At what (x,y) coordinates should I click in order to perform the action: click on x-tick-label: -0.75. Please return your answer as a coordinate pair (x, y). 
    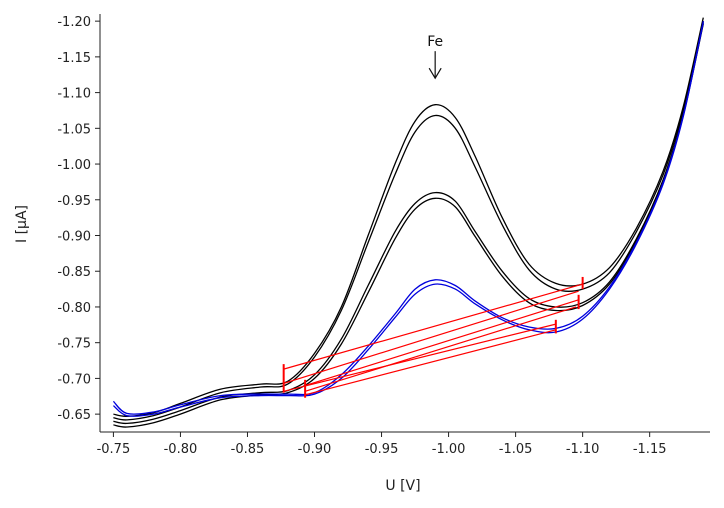
    Looking at the image, I should click on (114, 449).